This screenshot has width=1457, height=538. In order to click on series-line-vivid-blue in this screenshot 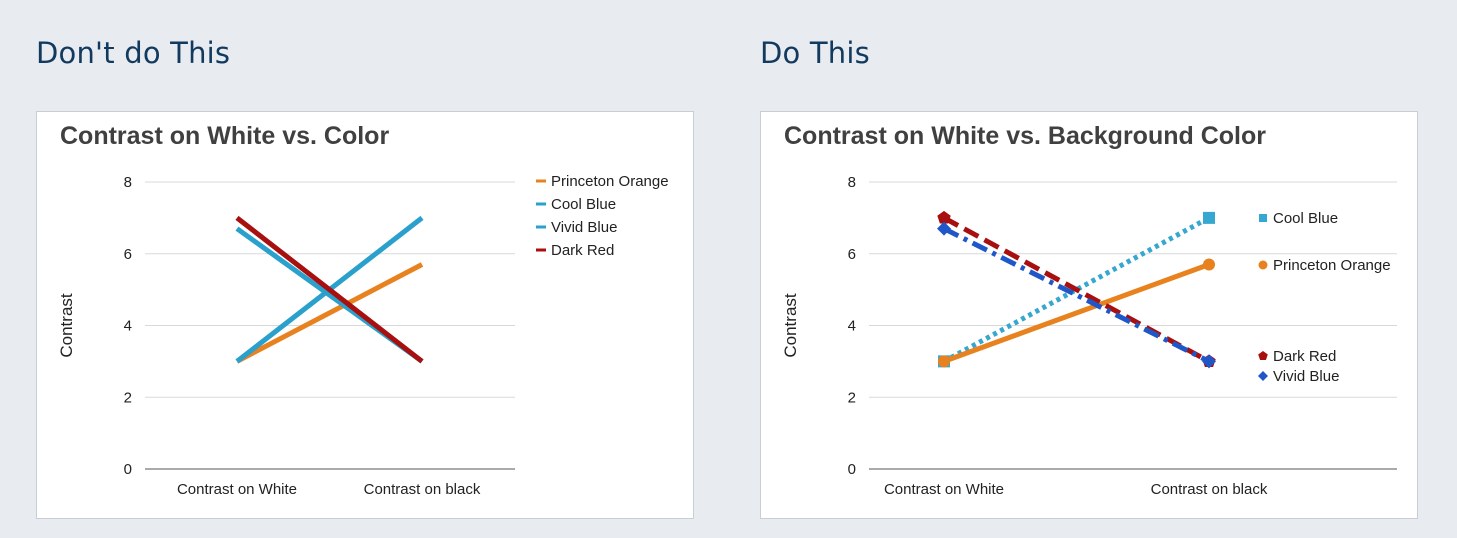, I will do `click(1076, 295)`.